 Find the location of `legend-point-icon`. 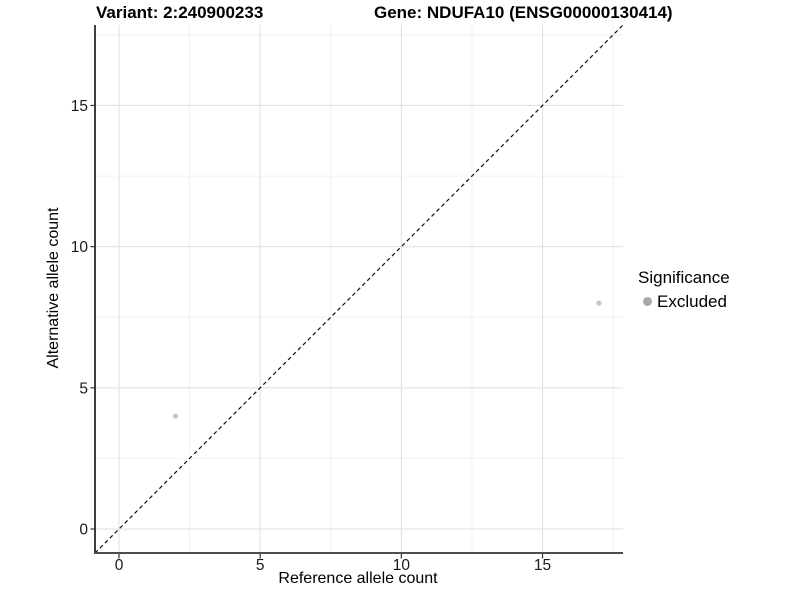

legend-point-icon is located at coordinates (647, 302).